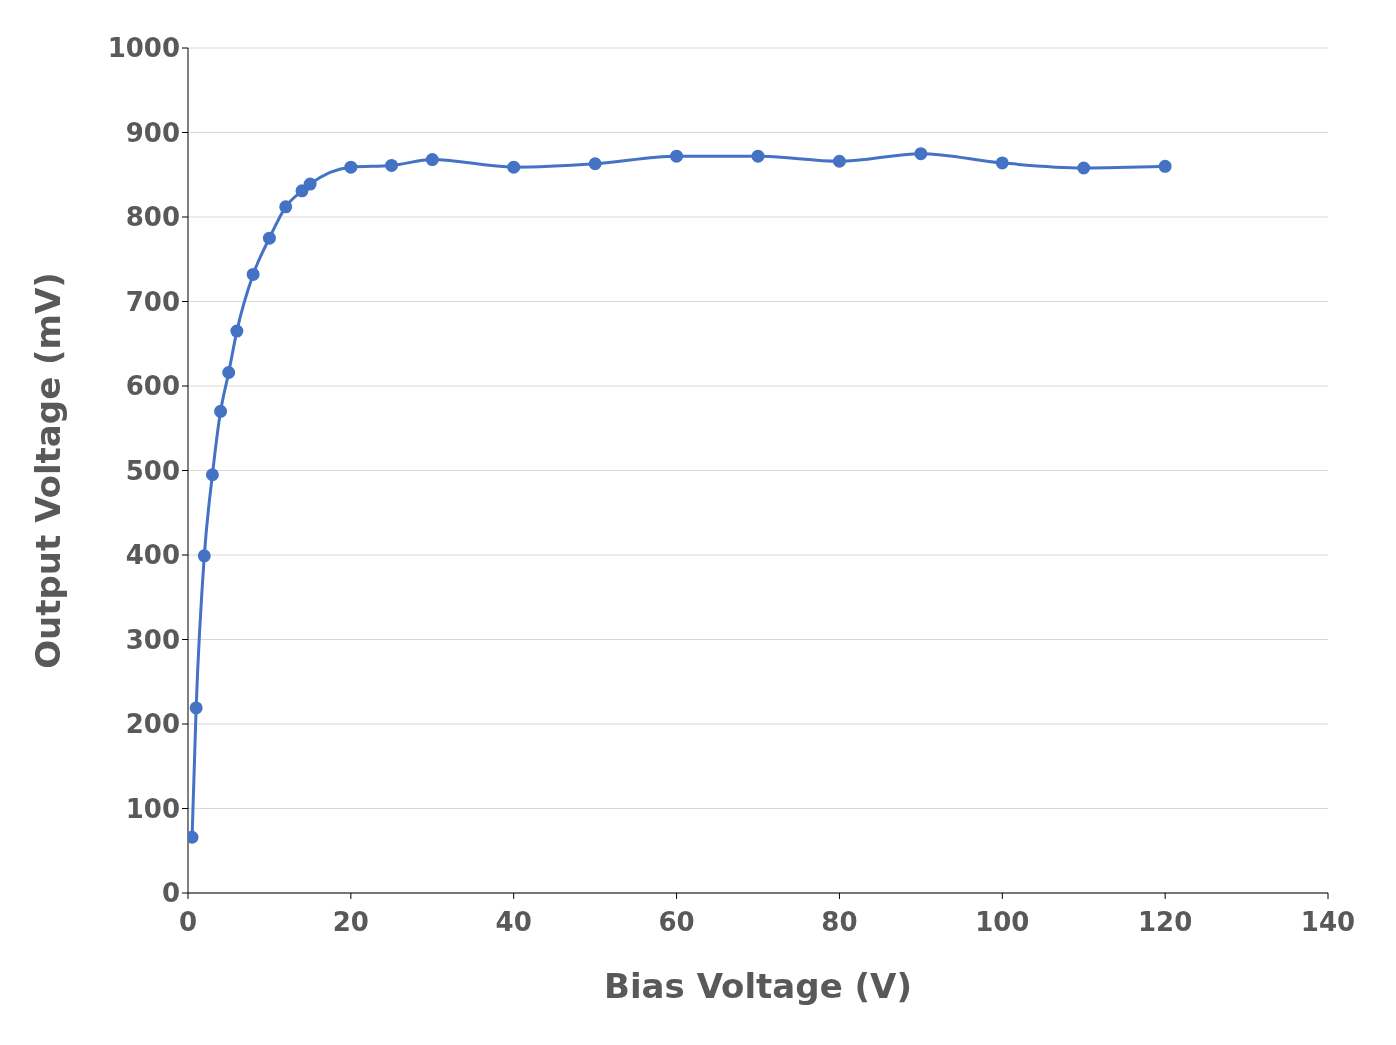 Image resolution: width=1396 pixels, height=1045 pixels. What do you see at coordinates (676, 922) in the screenshot?
I see `x-tick-label: 60` at bounding box center [676, 922].